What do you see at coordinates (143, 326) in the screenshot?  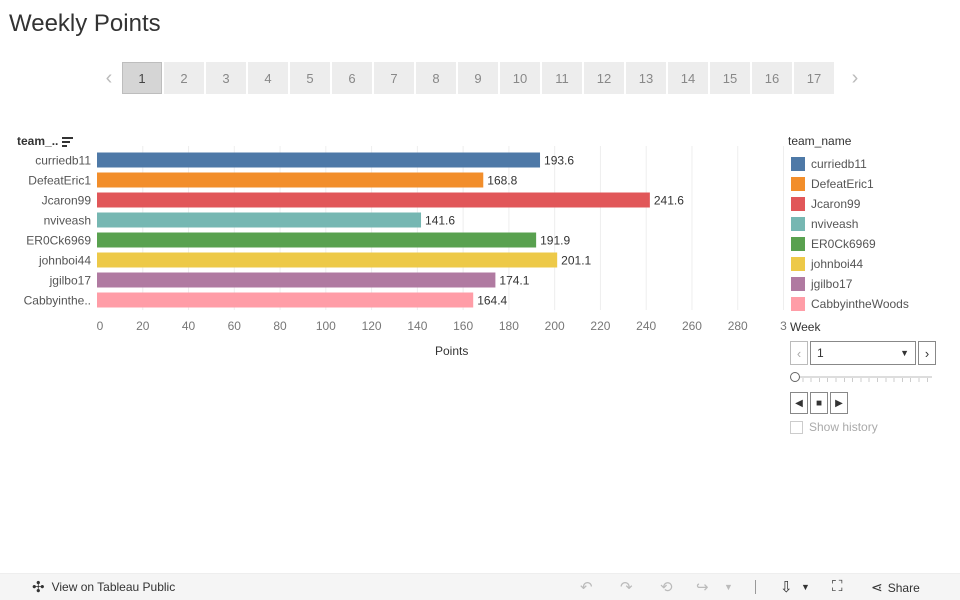 I see `x-tick-label: 20` at bounding box center [143, 326].